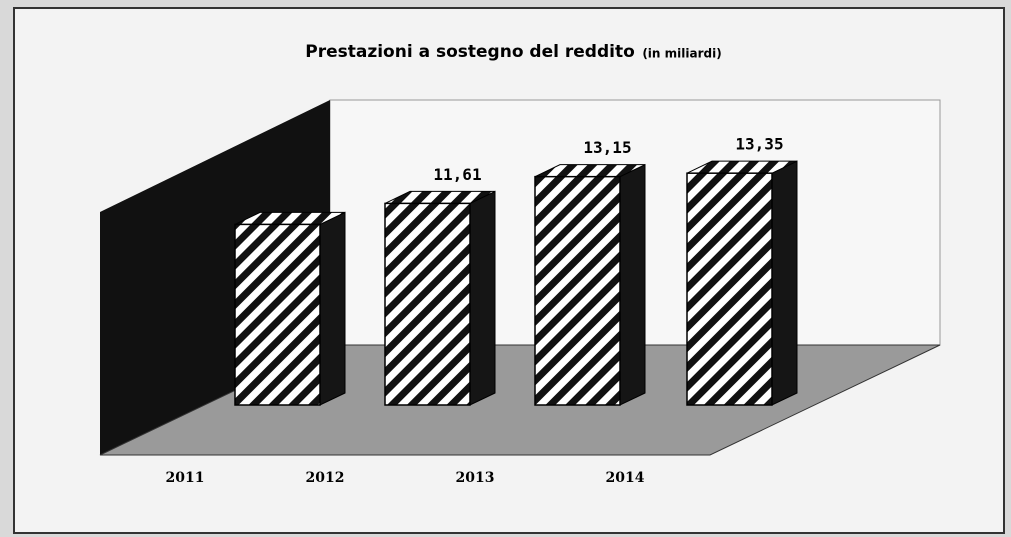 Image resolution: width=1011 pixels, height=537 pixels. I want to click on value-label: 13,15, so click(607, 147).